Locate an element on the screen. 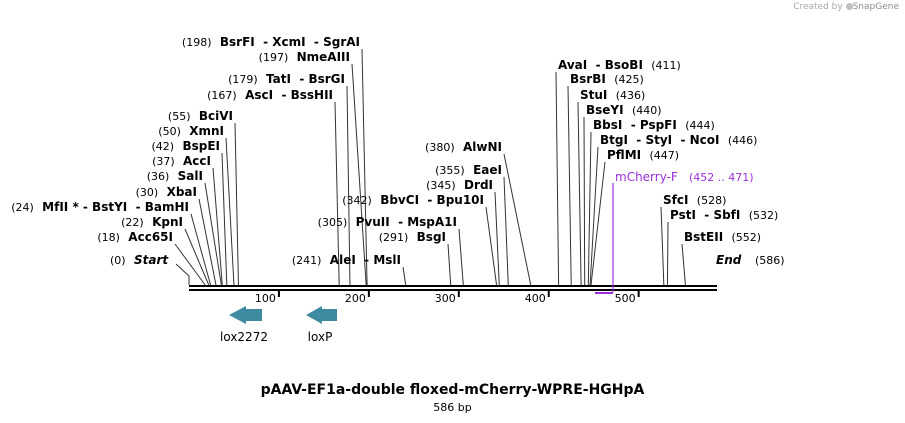 The width and height of the screenshot is (905, 423). restriction-site: (50) XmnI is located at coordinates (191, 131).